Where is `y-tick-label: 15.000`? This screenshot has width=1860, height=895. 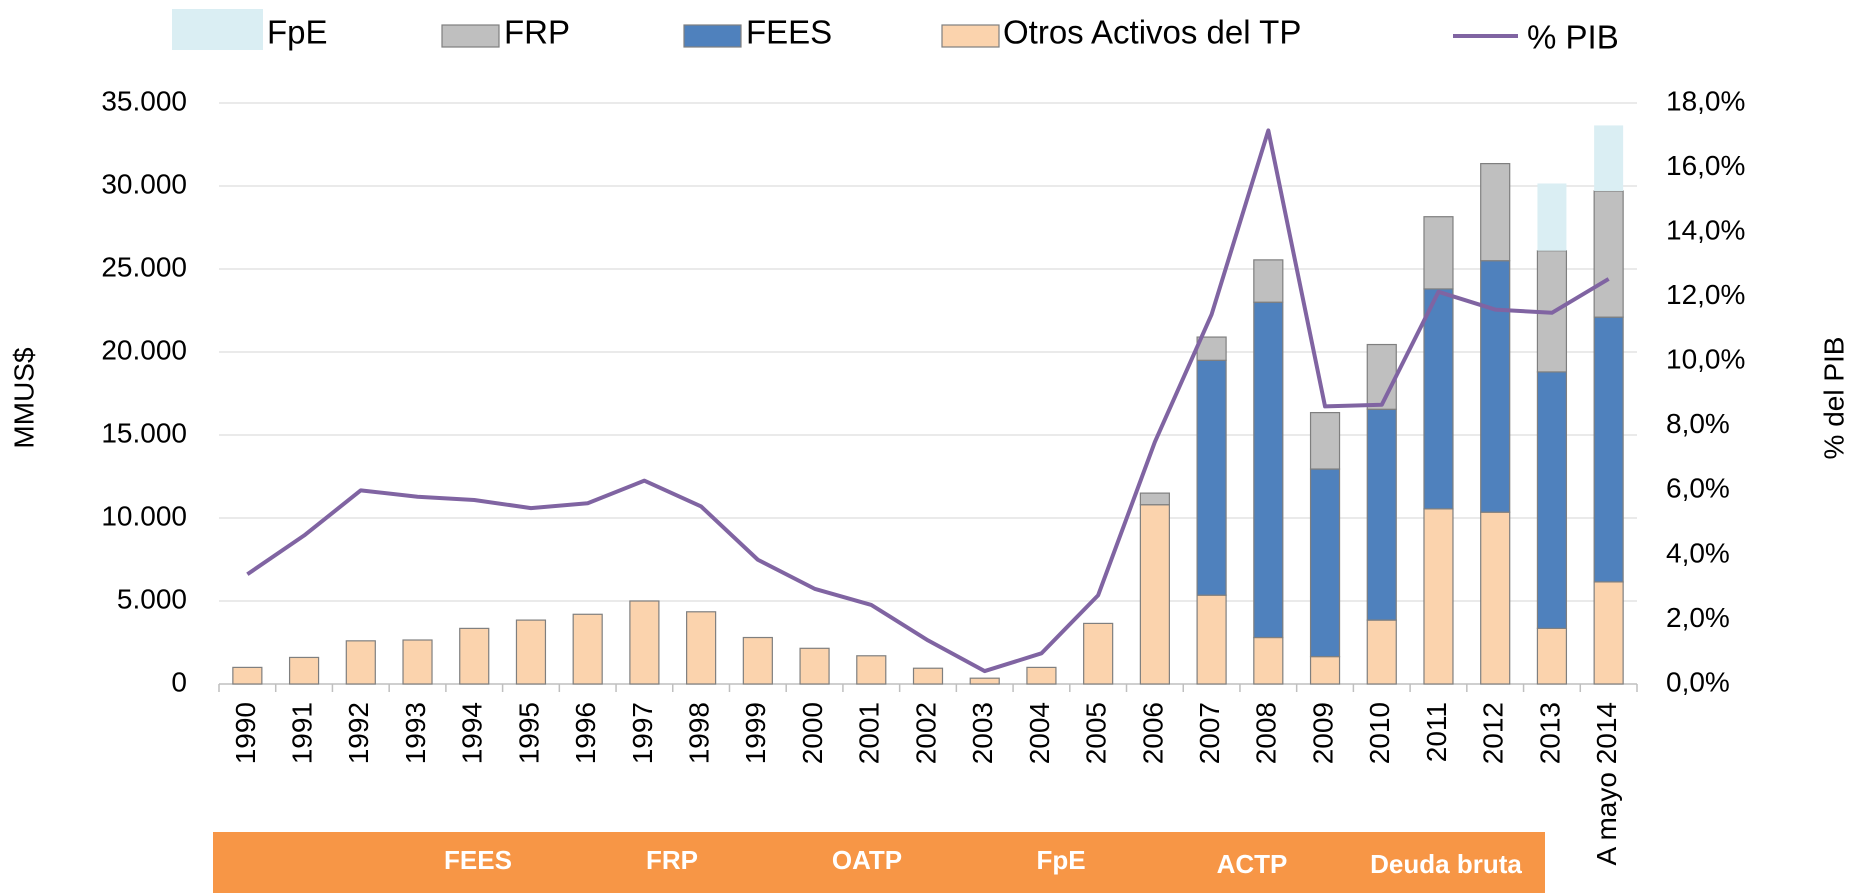 y-tick-label: 15.000 is located at coordinates (144, 432).